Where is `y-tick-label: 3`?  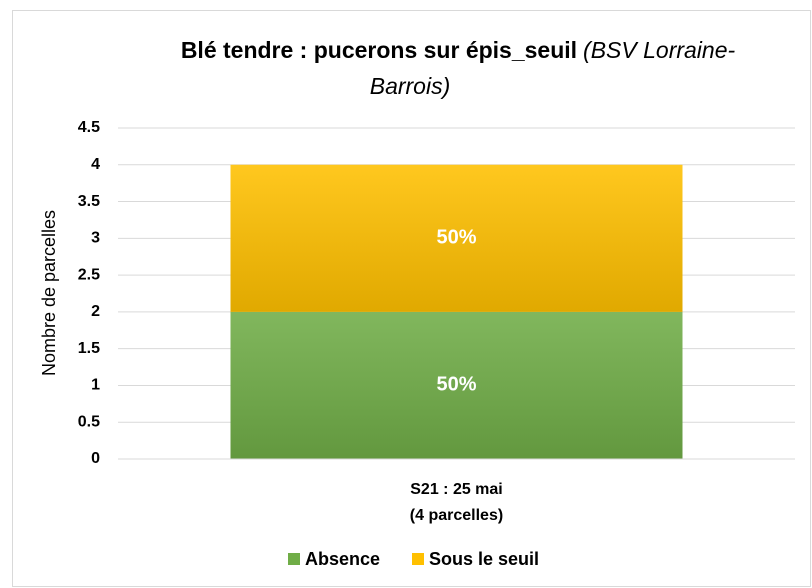 y-tick-label: 3 is located at coordinates (95, 238).